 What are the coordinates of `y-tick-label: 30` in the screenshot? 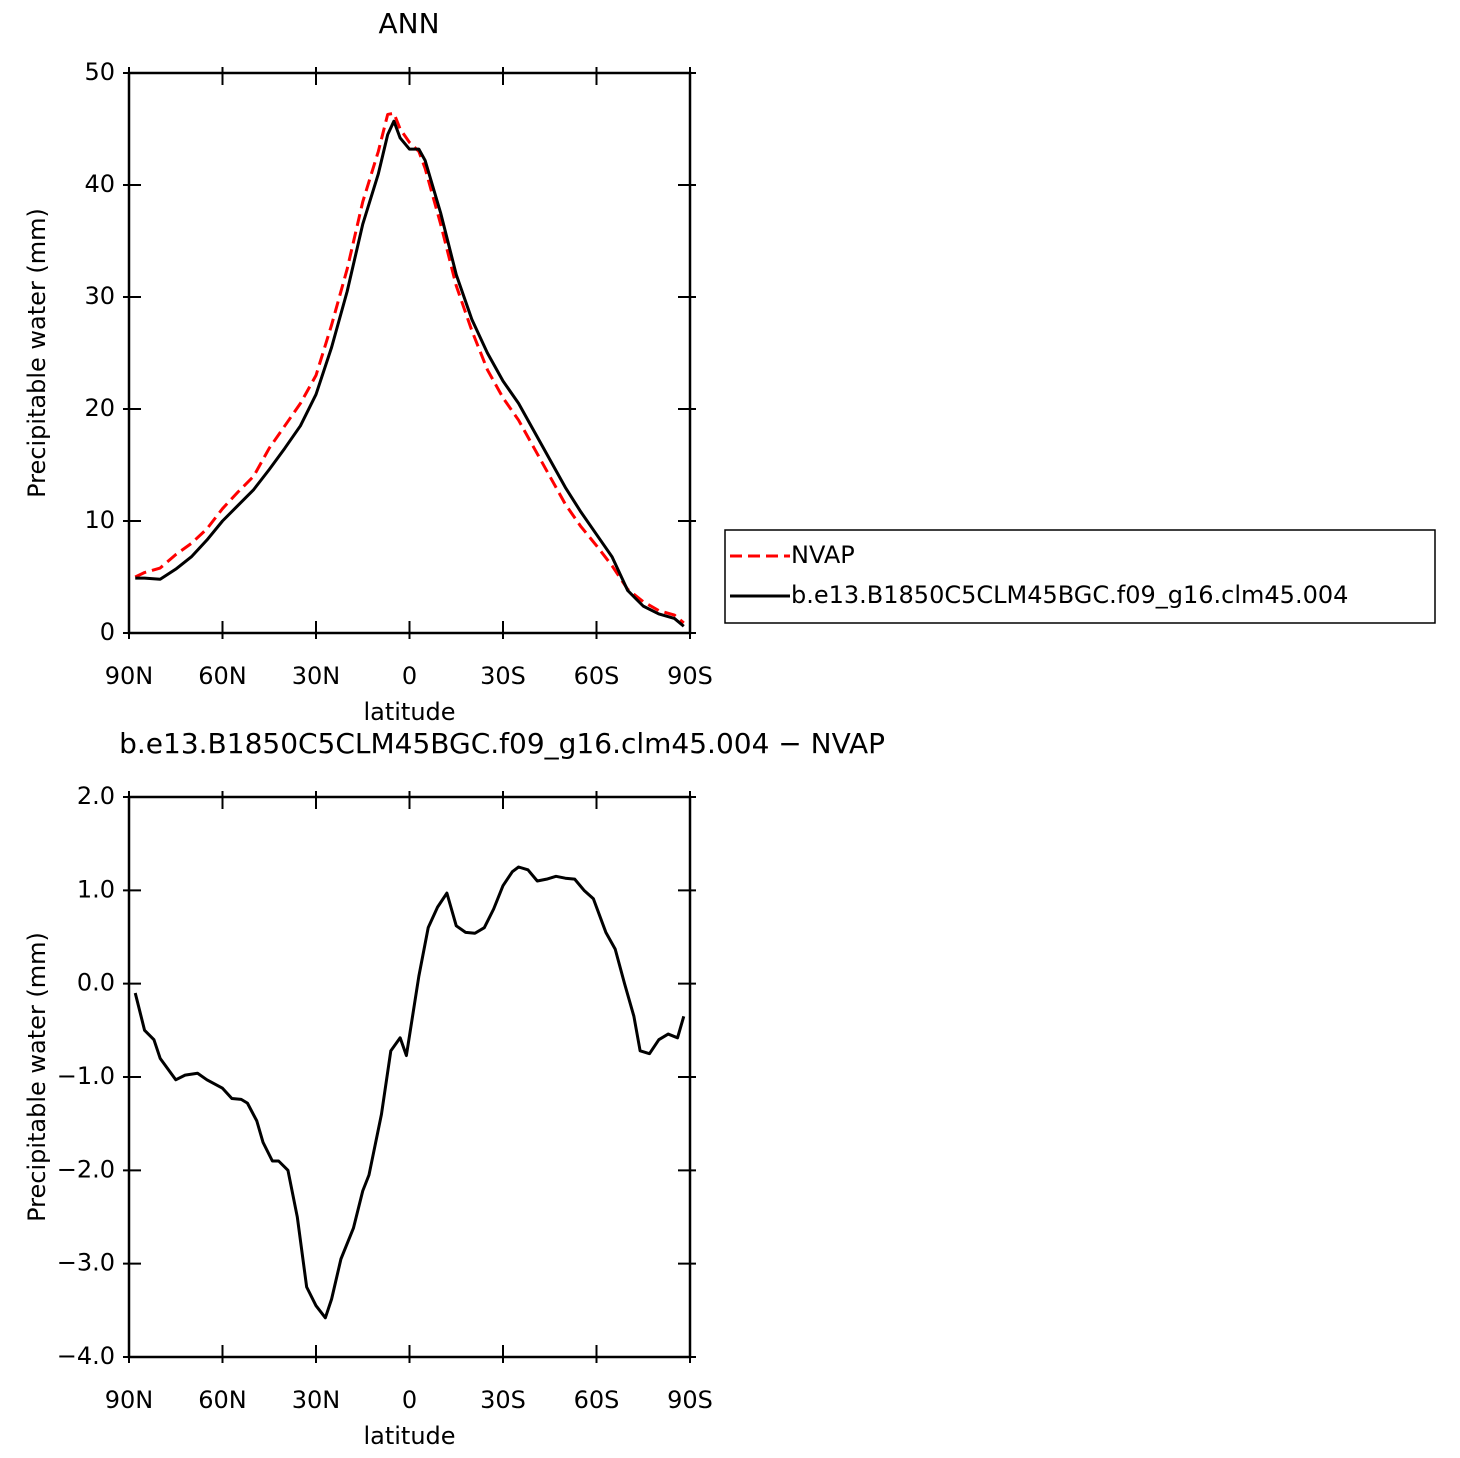 It's located at (99, 296).